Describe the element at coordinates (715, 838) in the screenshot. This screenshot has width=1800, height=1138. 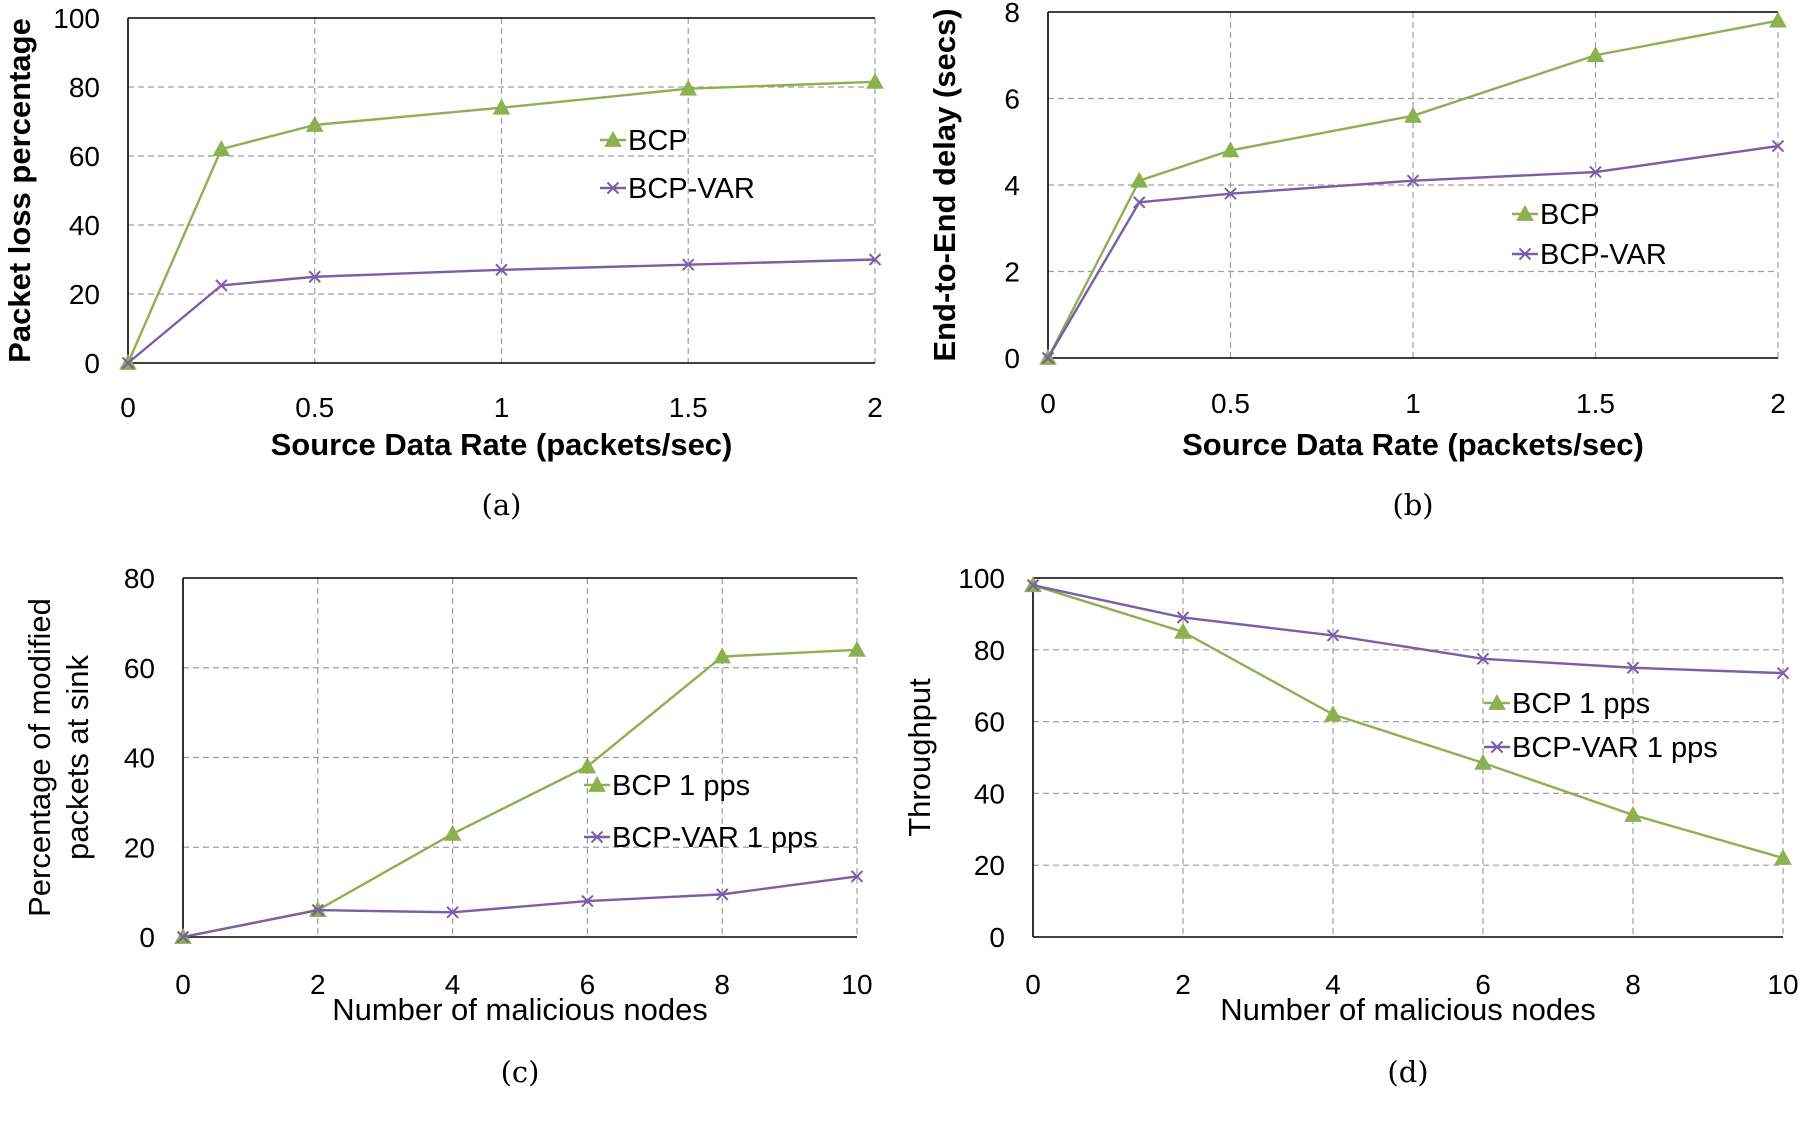
I see `legend-label: BCP-VAR 1 pps` at that location.